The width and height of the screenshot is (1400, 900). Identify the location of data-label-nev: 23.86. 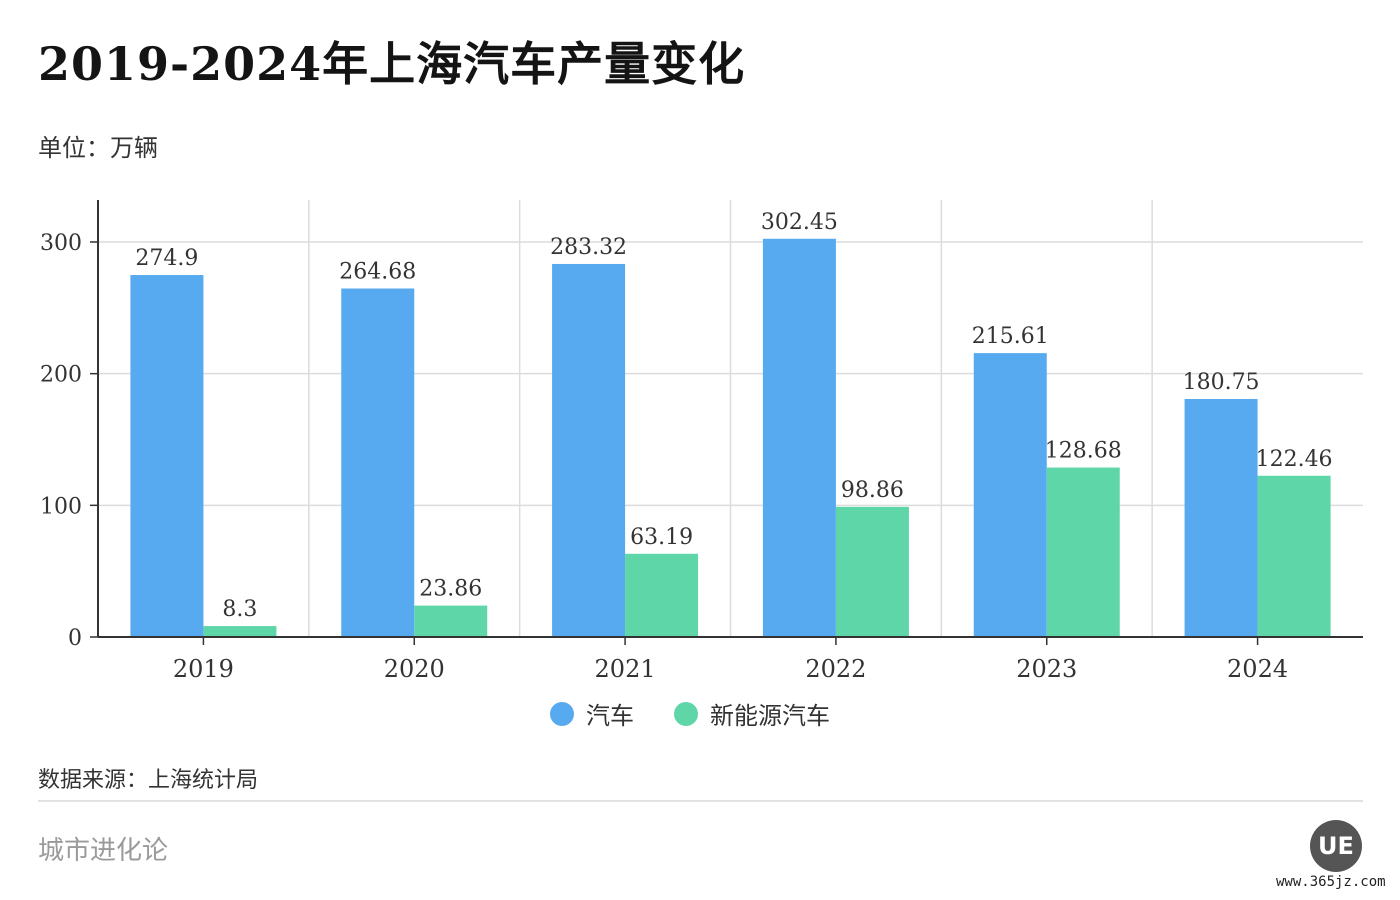
(450, 589).